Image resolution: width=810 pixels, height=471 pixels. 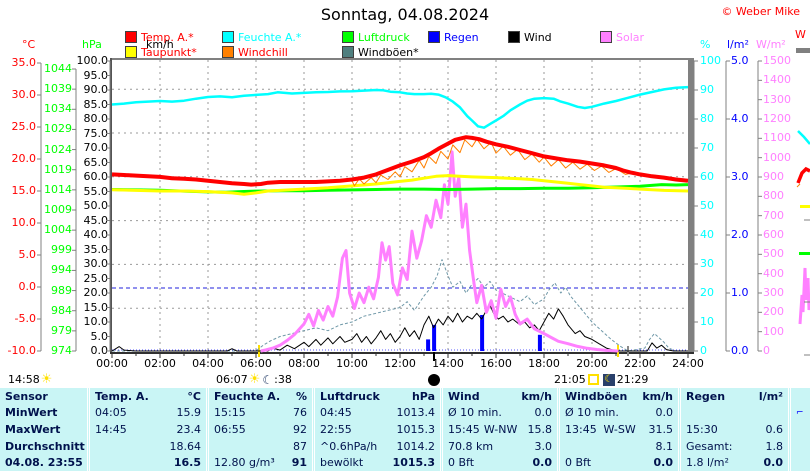 What do you see at coordinates (538, 37) in the screenshot?
I see `legend-label: Wind` at bounding box center [538, 37].